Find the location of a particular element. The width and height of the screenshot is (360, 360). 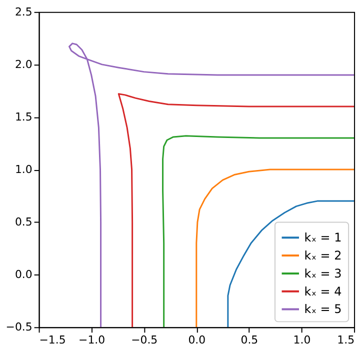

x-tick-label: 0.0 is located at coordinates (197, 340).